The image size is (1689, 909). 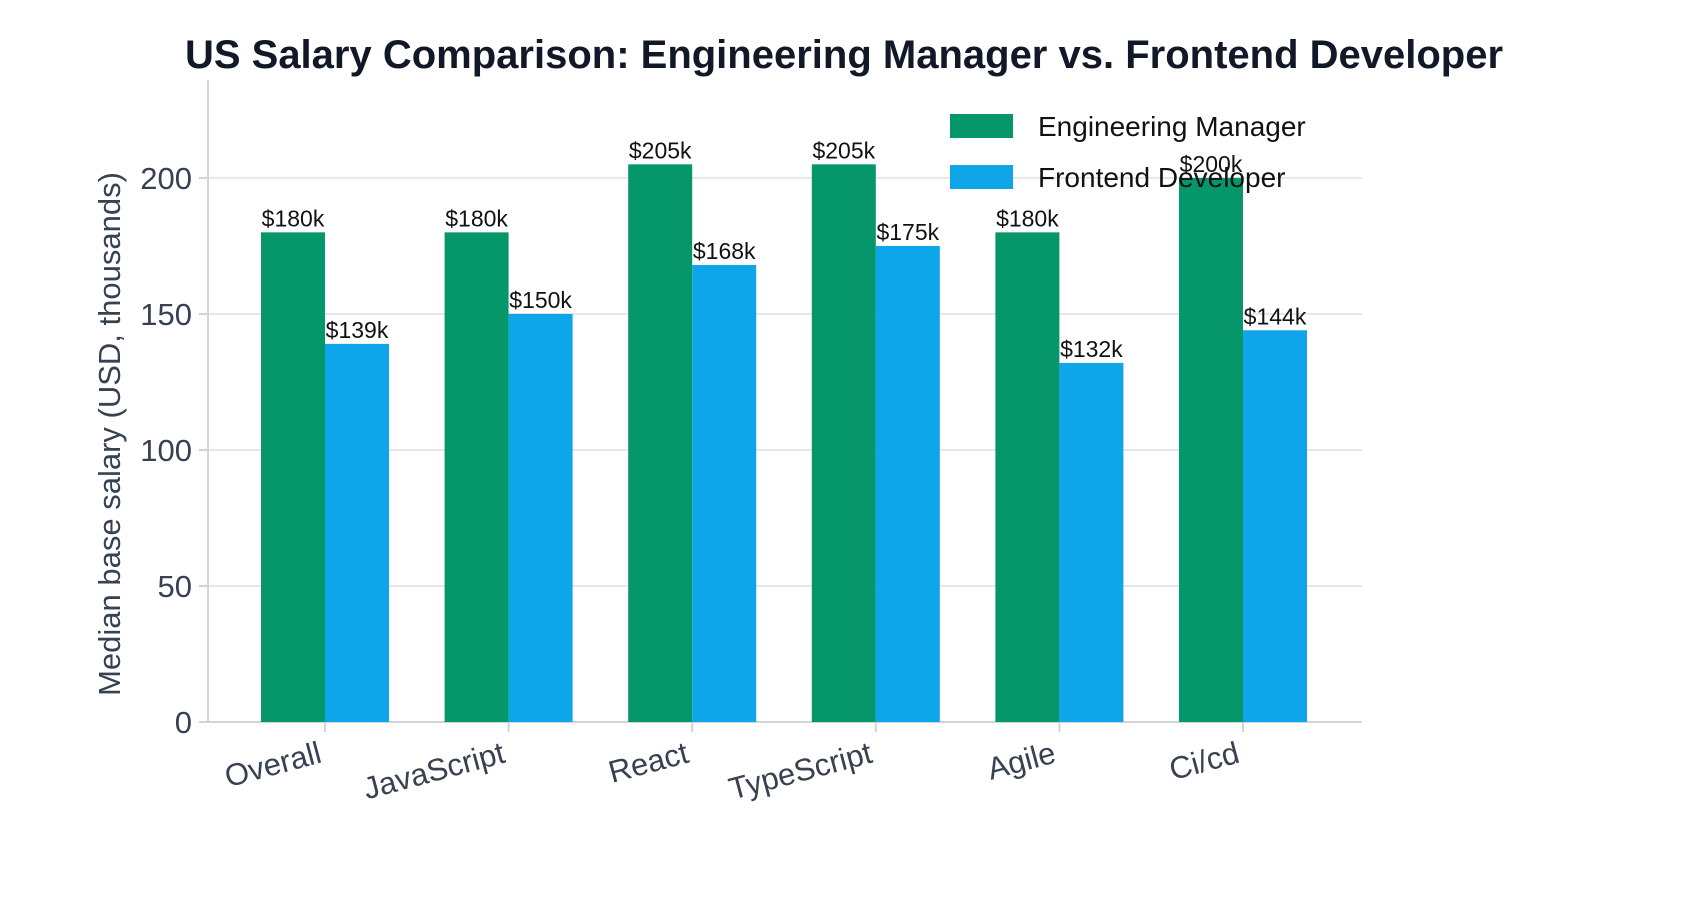 I want to click on y-tick-label: 150, so click(x=166, y=314).